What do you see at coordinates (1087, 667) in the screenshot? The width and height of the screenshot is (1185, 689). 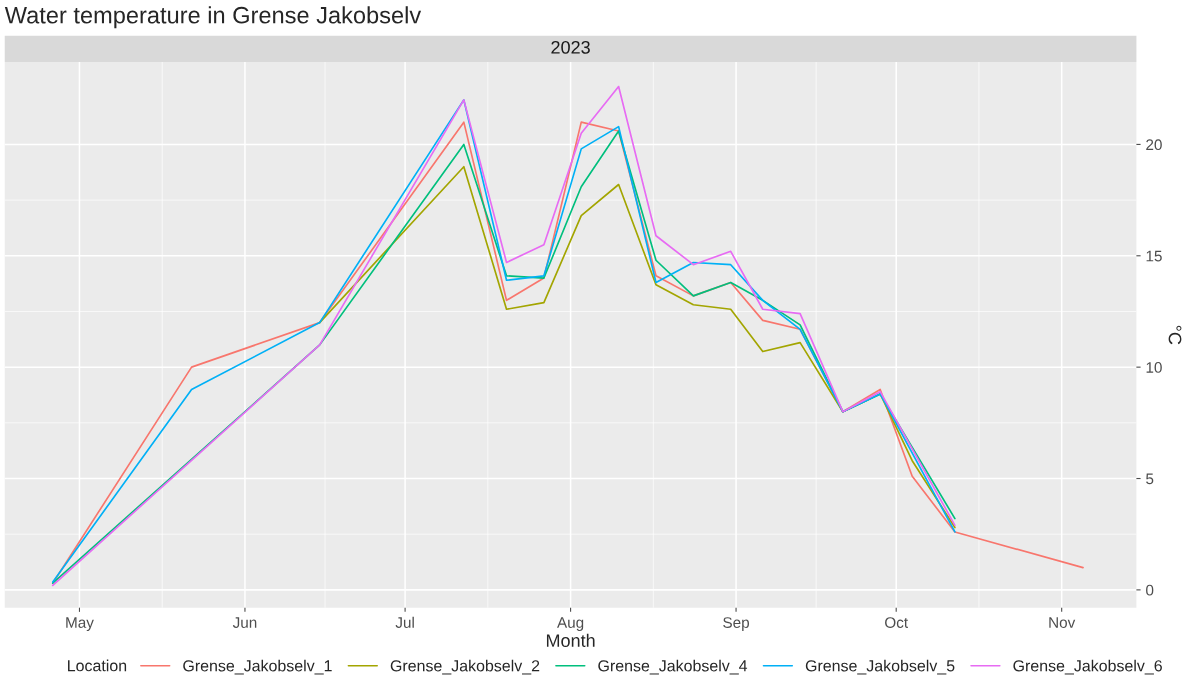 I see `legend-label: Grense_Jakobselv_6` at bounding box center [1087, 667].